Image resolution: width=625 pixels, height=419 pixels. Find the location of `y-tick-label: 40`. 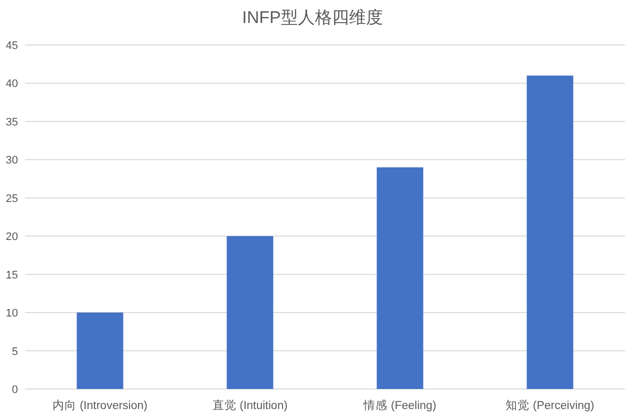

y-tick-label: 40 is located at coordinates (12, 84).